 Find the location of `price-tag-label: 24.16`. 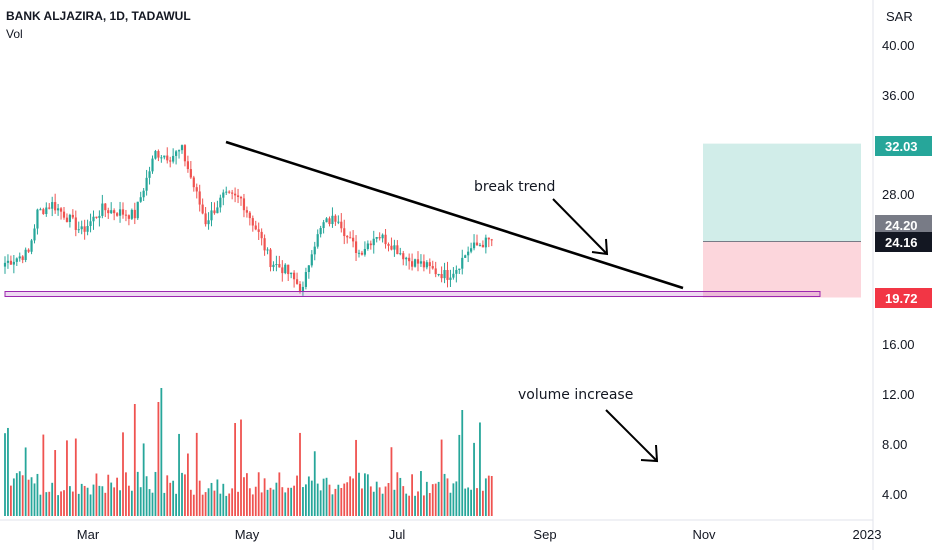

price-tag-label: 24.16 is located at coordinates (901, 242).